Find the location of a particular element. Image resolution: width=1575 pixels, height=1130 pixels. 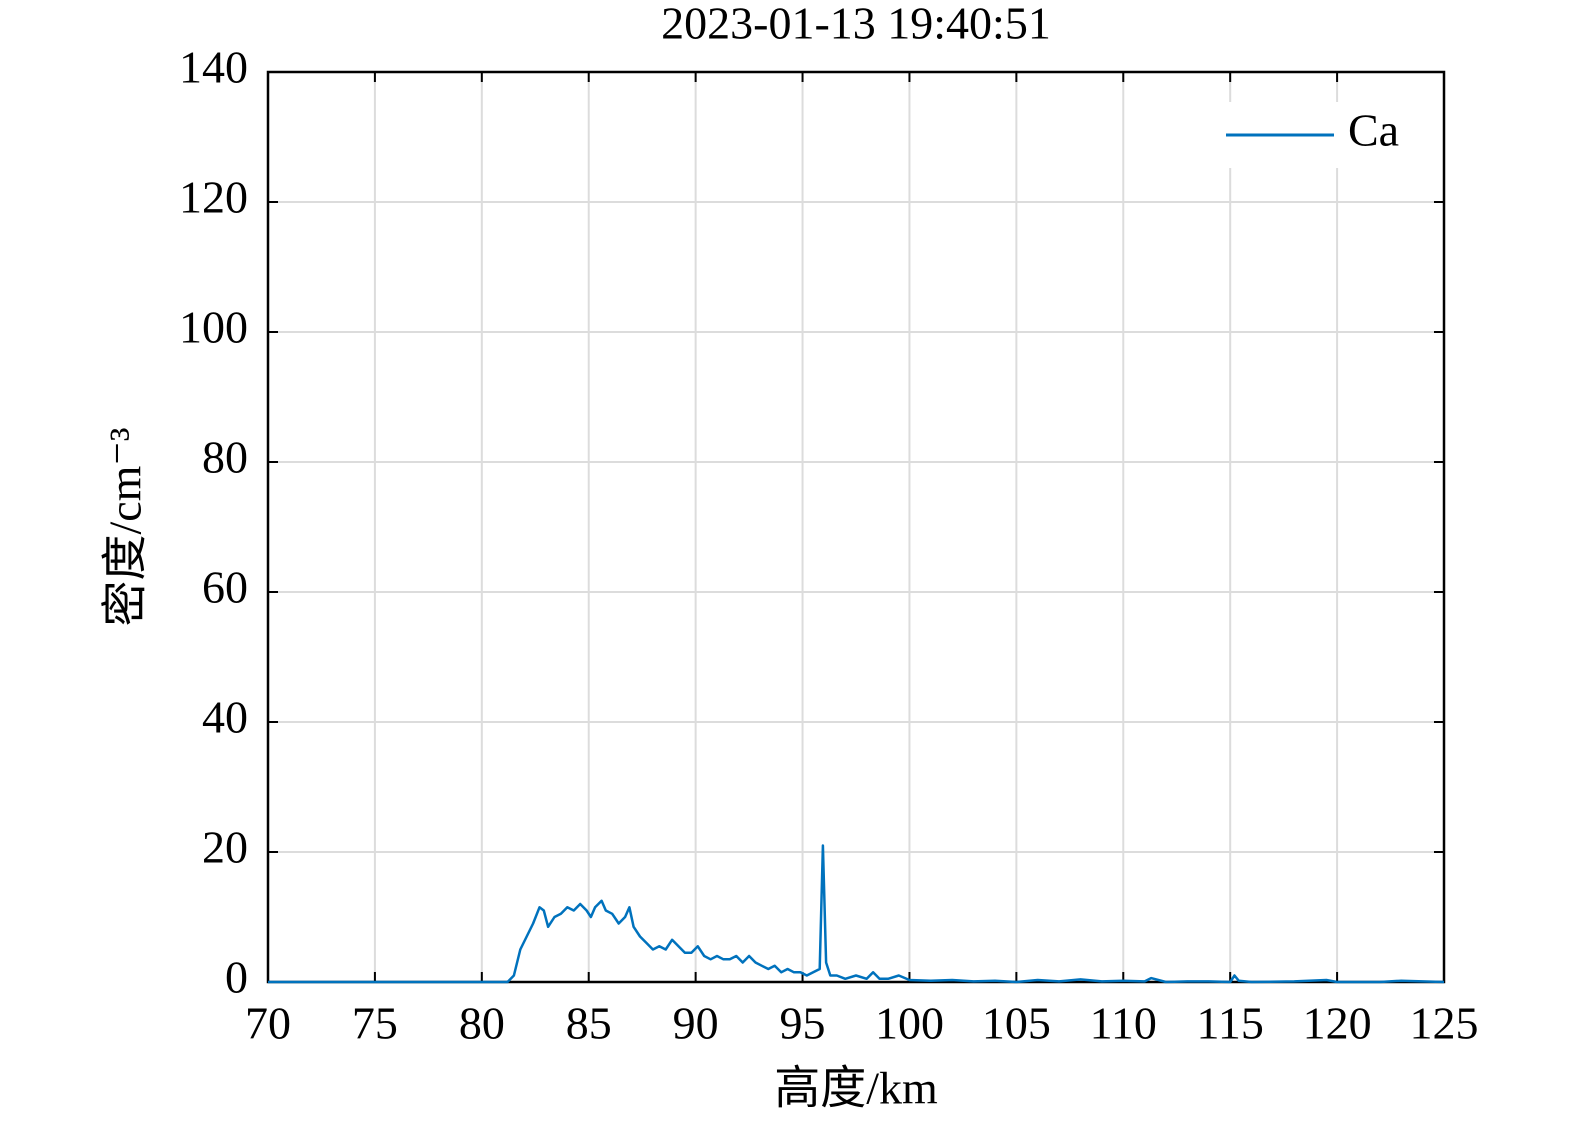

data-line is located at coordinates (856, 914).